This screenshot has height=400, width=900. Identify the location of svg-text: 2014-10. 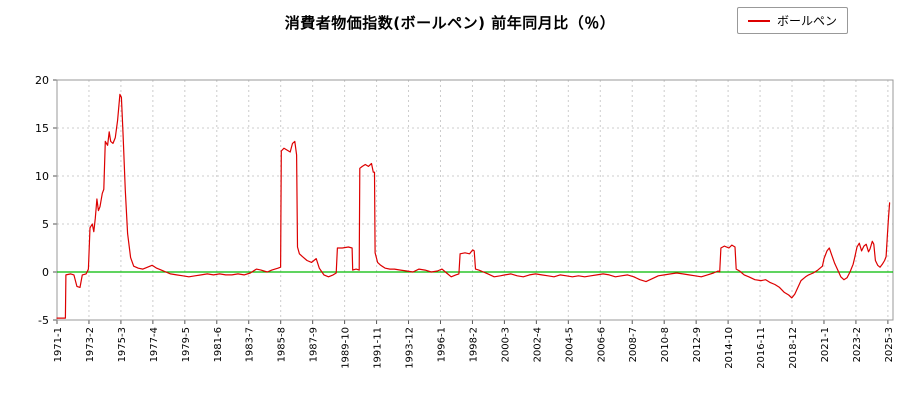
(729, 348).